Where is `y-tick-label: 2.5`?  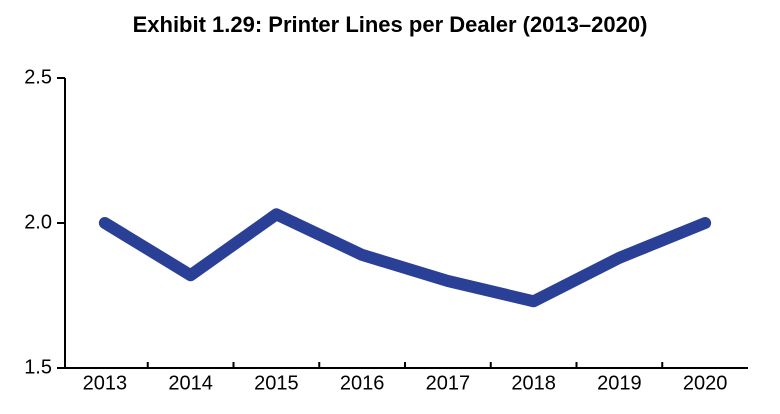
y-tick-label: 2.5 is located at coordinates (38, 77).